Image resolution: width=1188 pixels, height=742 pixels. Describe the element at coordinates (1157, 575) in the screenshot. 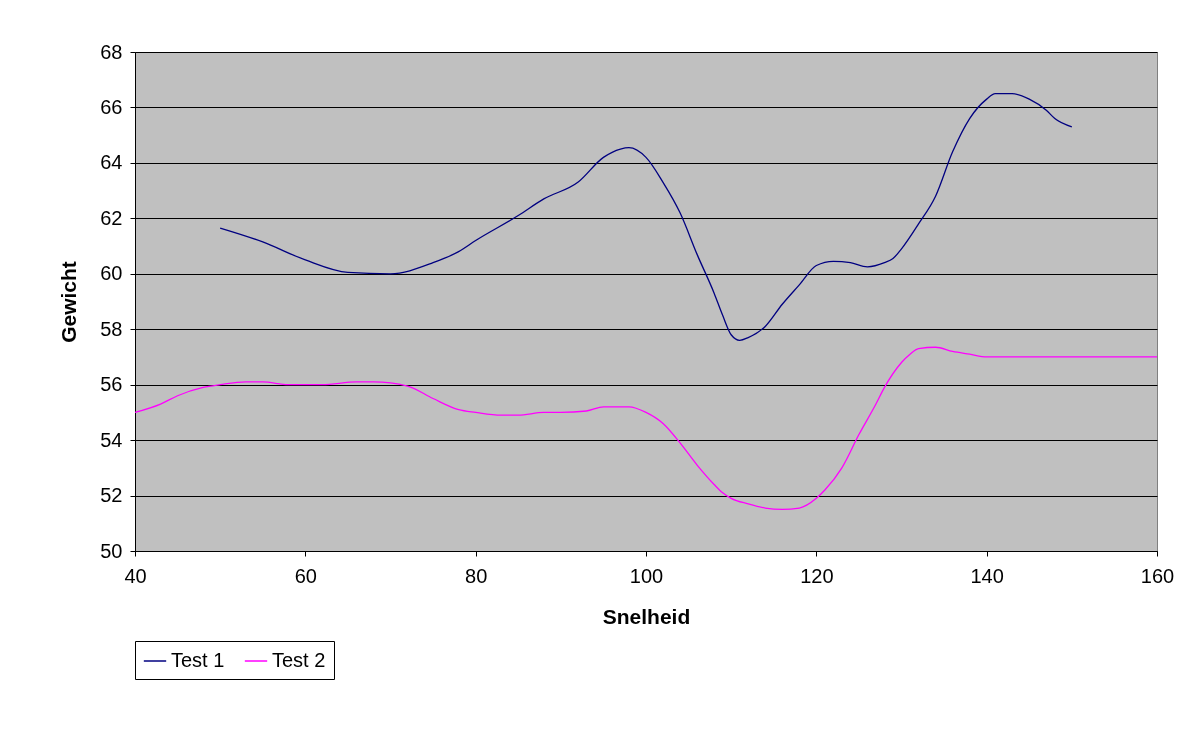

I see `x-tick-label: 160` at that location.